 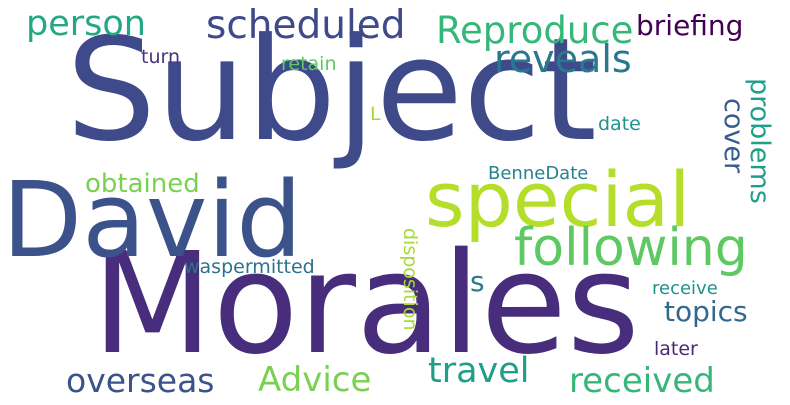 What do you see at coordinates (140, 380) in the screenshot?
I see `word-overseas: overseas` at bounding box center [140, 380].